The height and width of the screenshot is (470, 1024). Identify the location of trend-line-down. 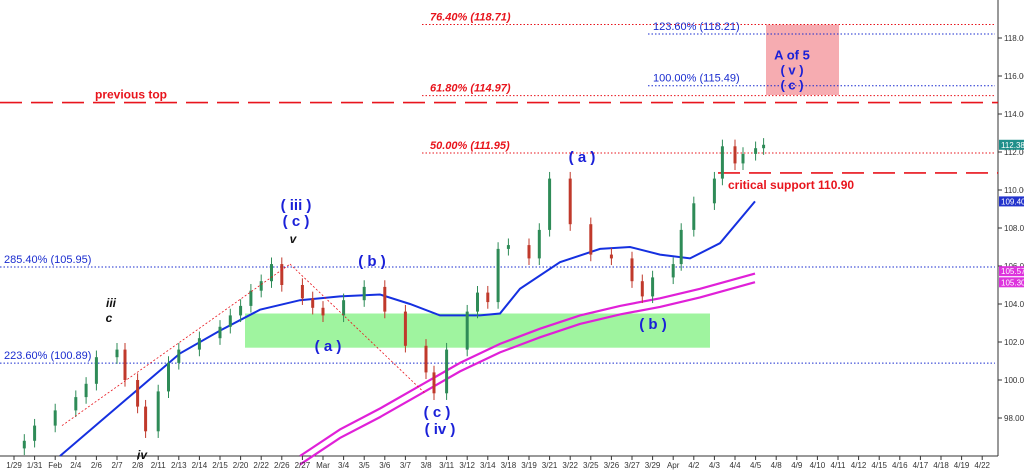
(357, 328).